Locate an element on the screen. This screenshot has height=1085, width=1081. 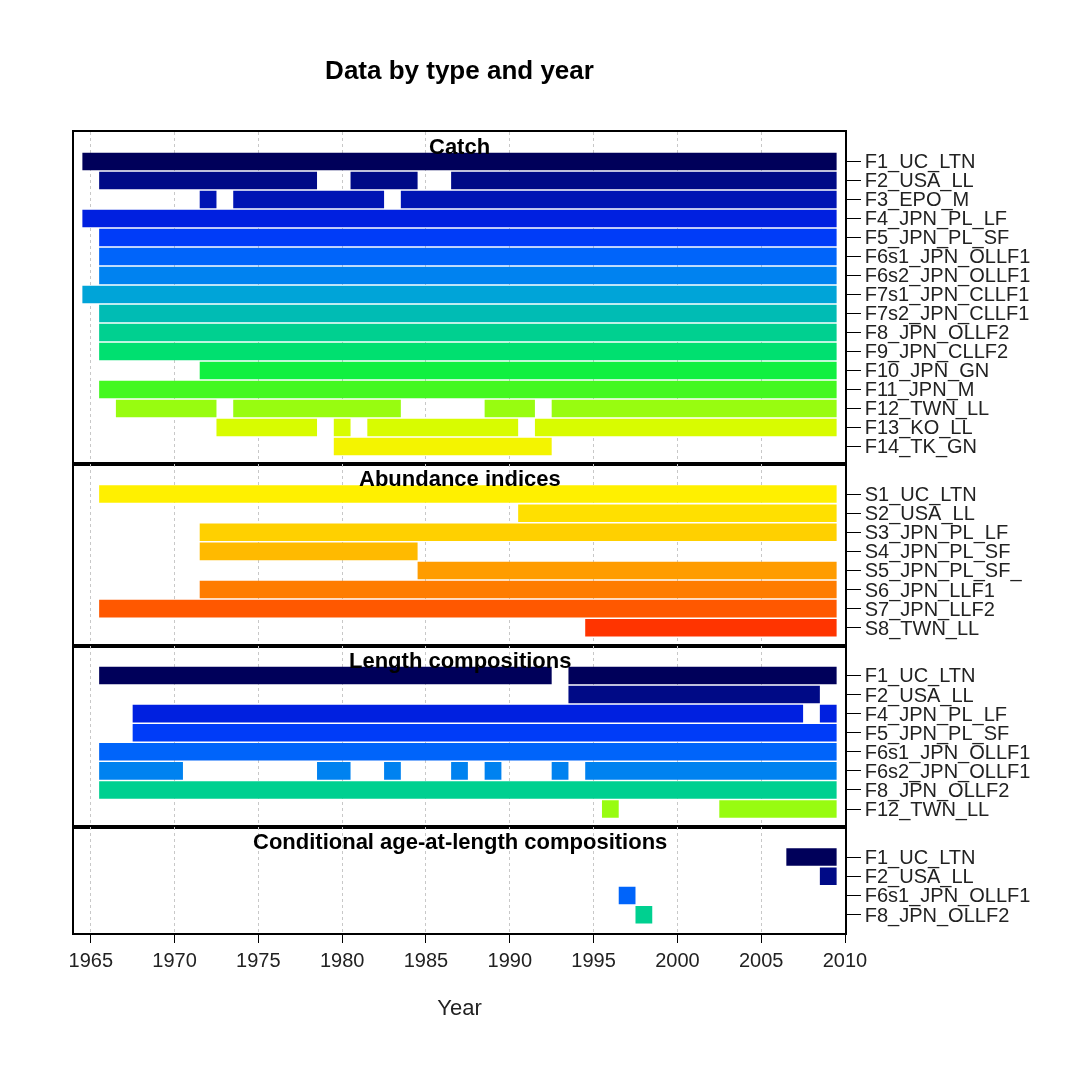
chart-title: Data by type and year is located at coordinates (459, 70).